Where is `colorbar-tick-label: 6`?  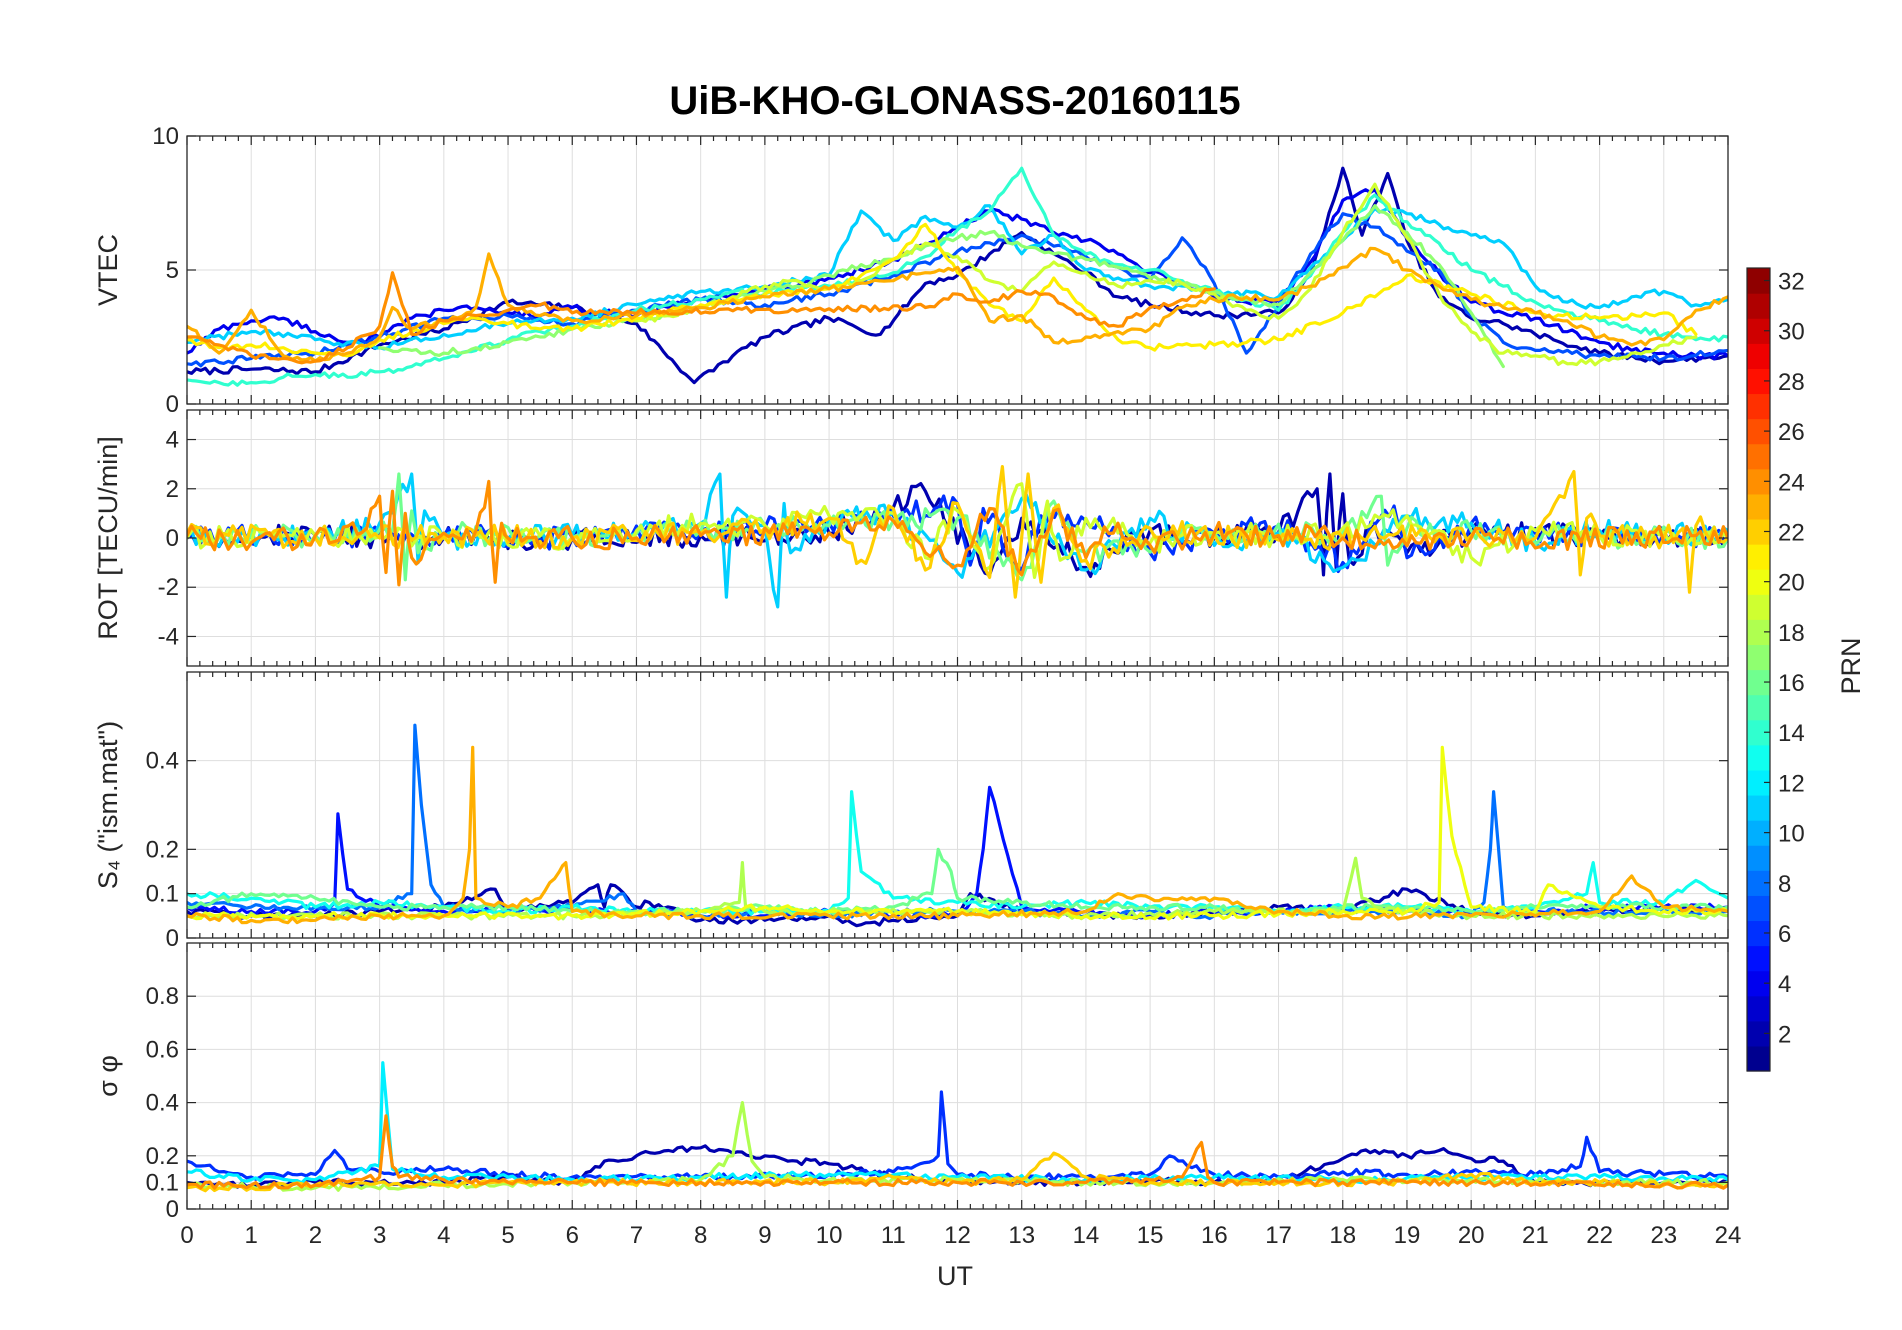
colorbar-tick-label: 6 is located at coordinates (1784, 934).